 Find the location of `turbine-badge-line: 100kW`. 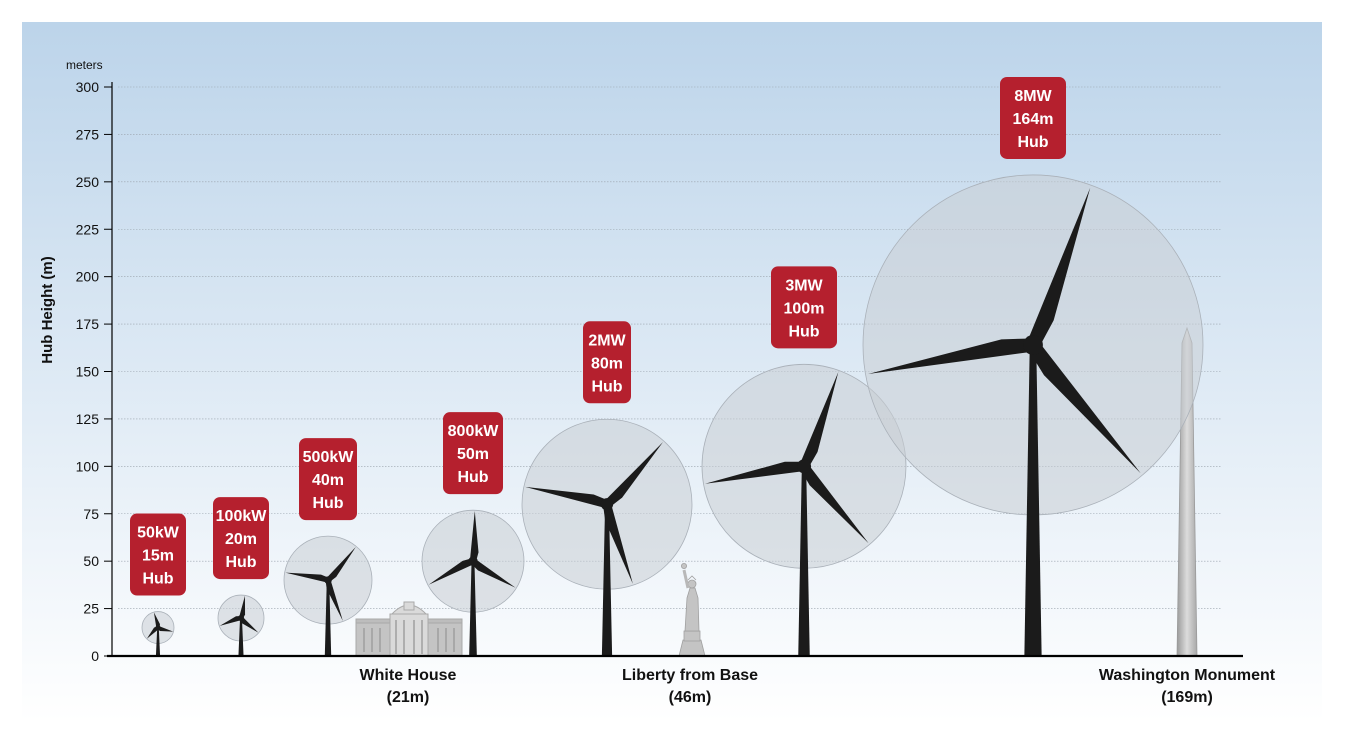

turbine-badge-line: 100kW is located at coordinates (242, 516).